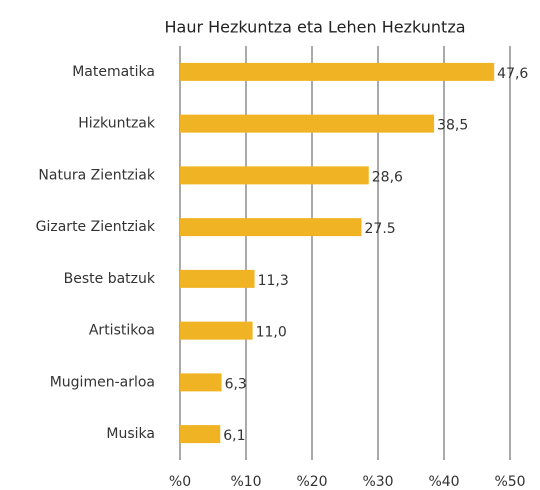 This screenshot has height=490, width=540. What do you see at coordinates (102, 382) in the screenshot?
I see `y-tick-label: Mugimen-arloa` at bounding box center [102, 382].